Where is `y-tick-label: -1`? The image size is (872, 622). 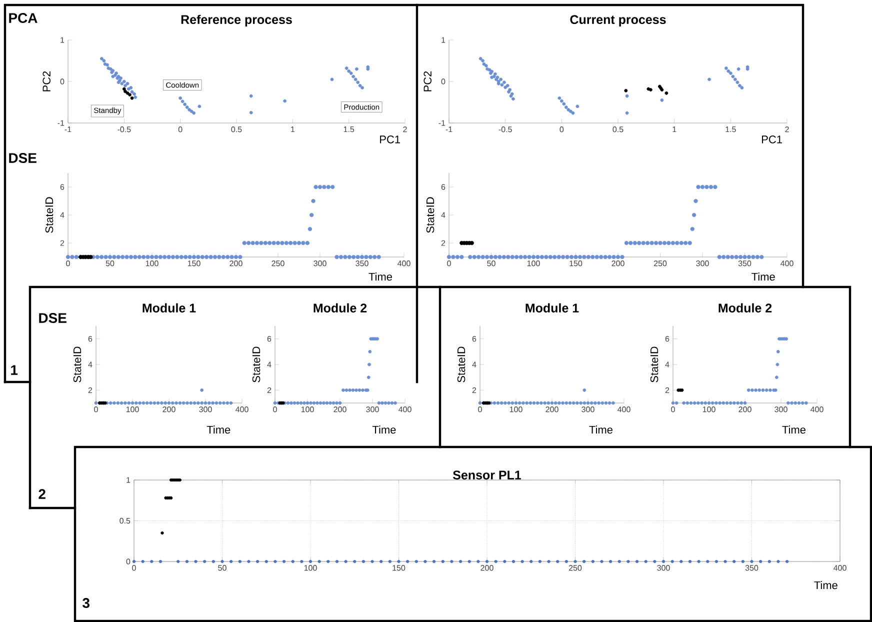 y-tick-label: -1 is located at coordinates (442, 123).